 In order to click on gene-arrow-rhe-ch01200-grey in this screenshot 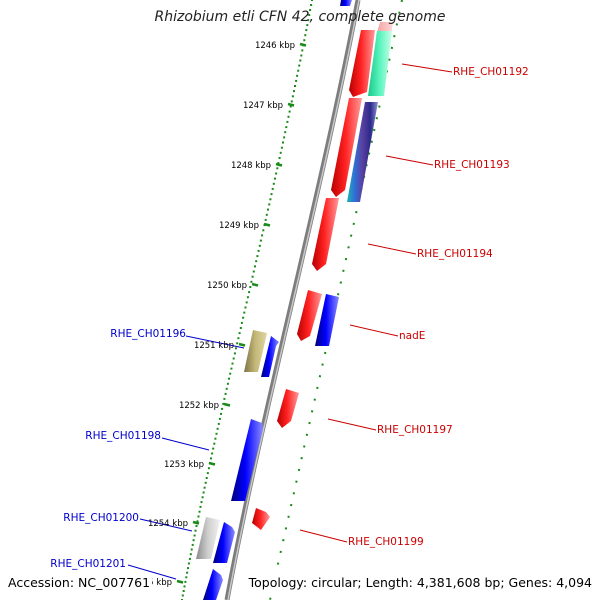, I will do `click(208, 538)`.